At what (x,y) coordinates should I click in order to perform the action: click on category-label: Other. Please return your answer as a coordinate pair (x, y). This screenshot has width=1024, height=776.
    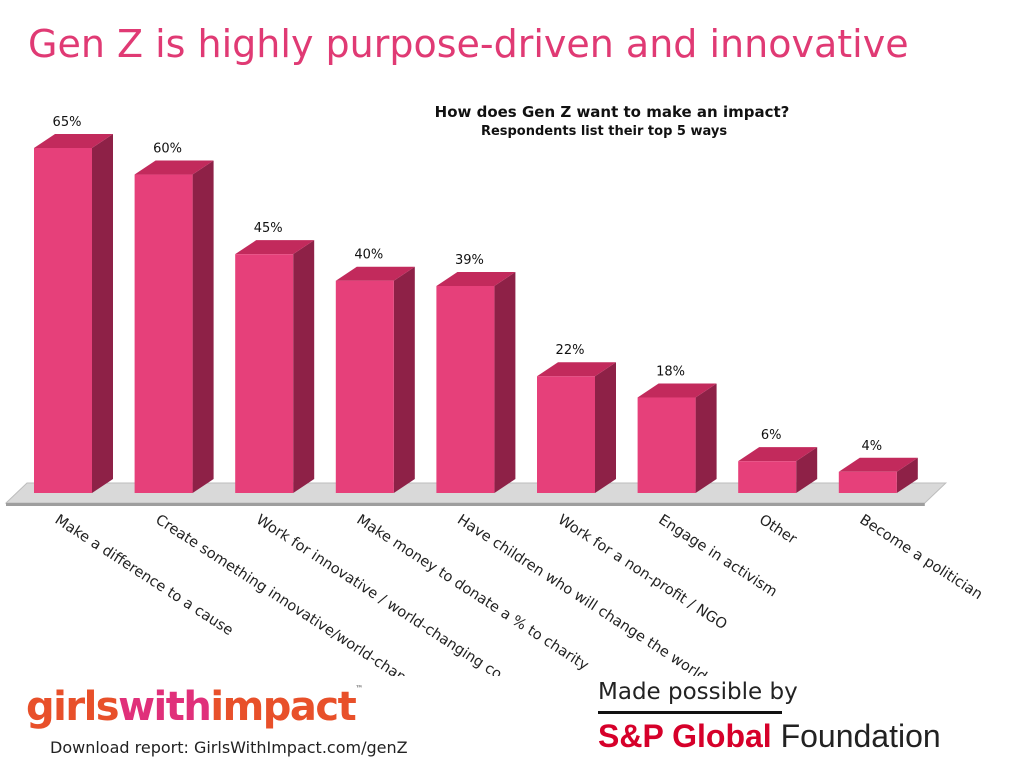
    Looking at the image, I should click on (777, 530).